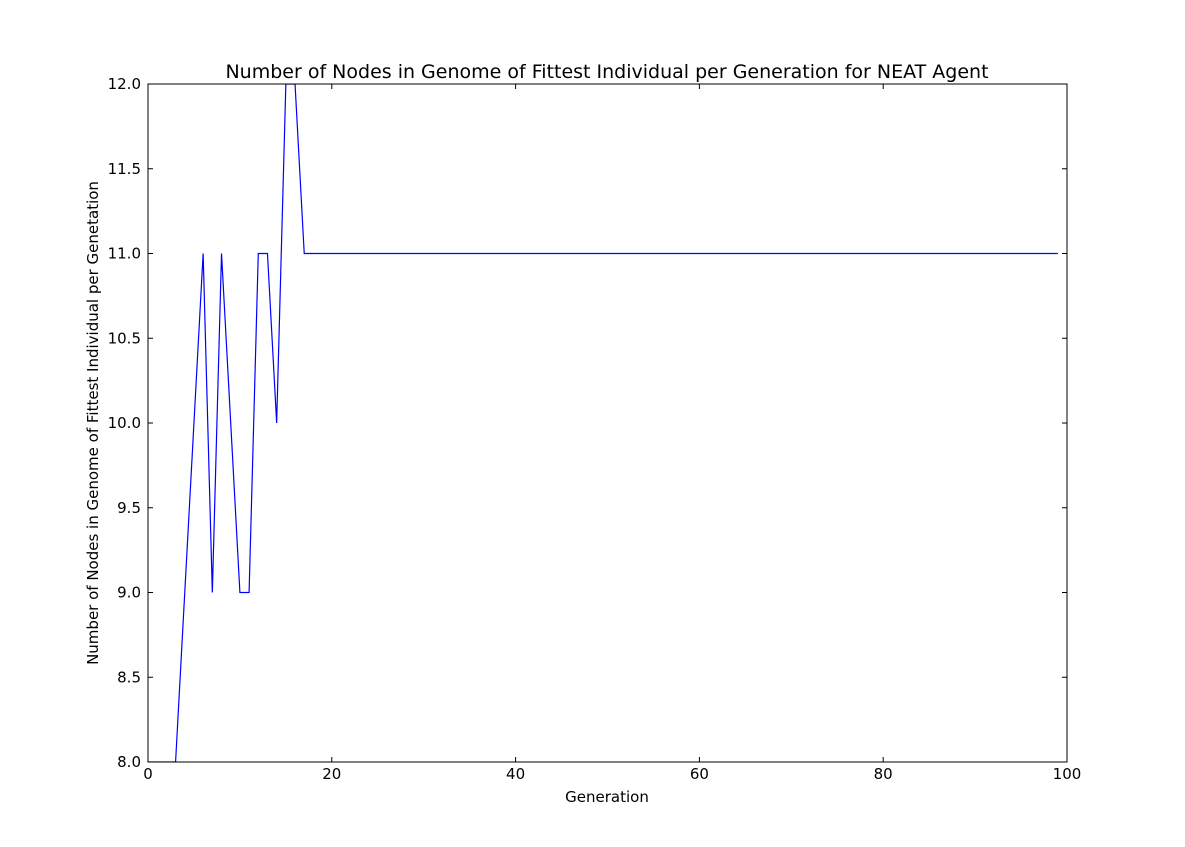 Image resolution: width=1185 pixels, height=847 pixels. I want to click on x-tick-label: 100, so click(1067, 774).